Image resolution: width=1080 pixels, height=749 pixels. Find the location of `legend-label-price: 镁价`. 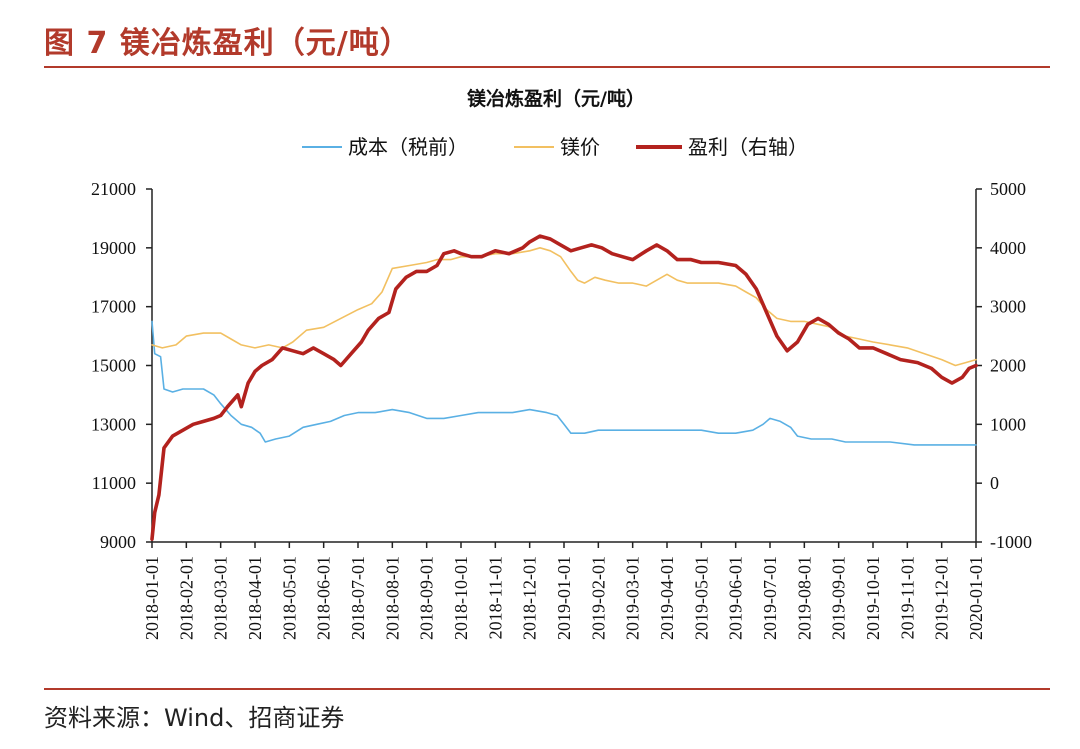

legend-label-price: 镁价 is located at coordinates (580, 147).